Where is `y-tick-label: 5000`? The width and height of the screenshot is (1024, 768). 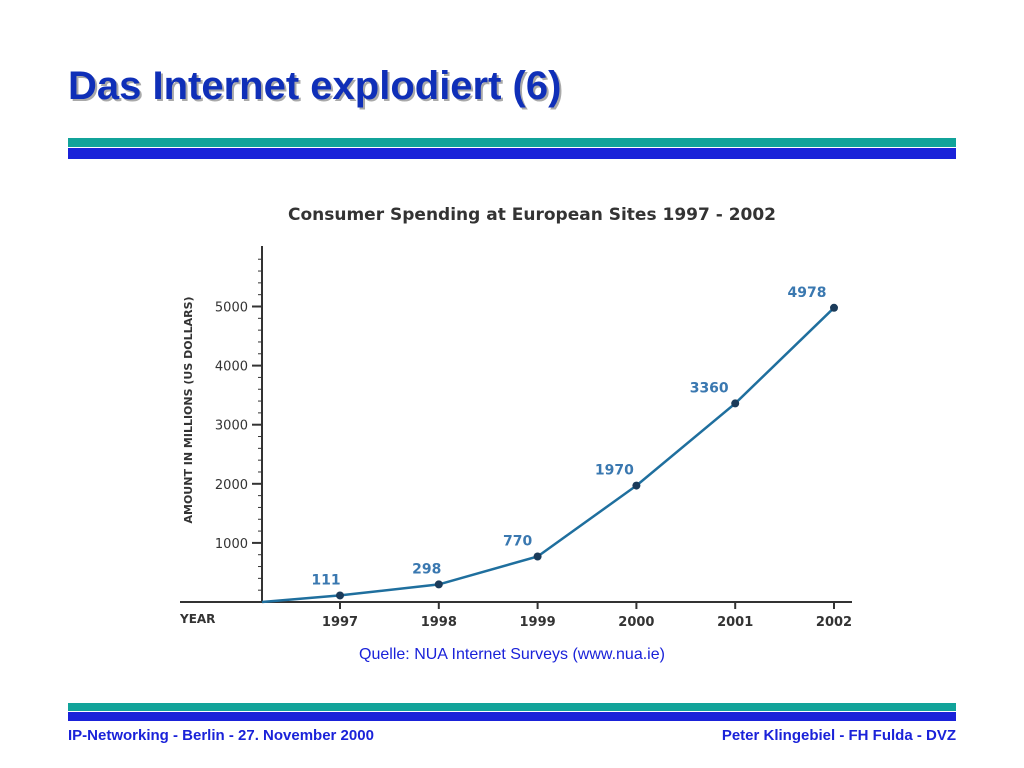 y-tick-label: 5000 is located at coordinates (231, 308).